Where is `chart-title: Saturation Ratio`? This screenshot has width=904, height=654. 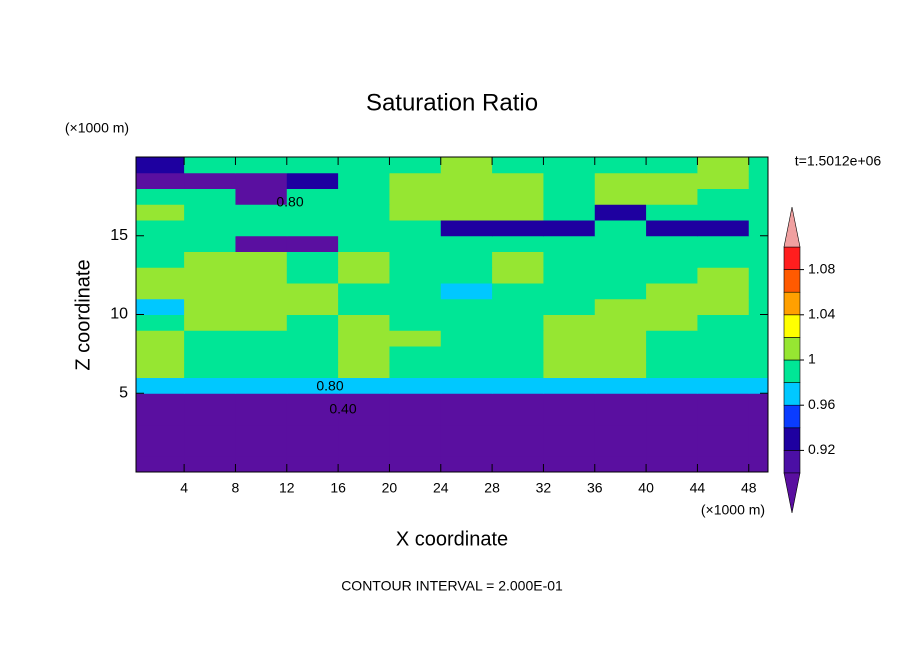 chart-title: Saturation Ratio is located at coordinates (452, 102).